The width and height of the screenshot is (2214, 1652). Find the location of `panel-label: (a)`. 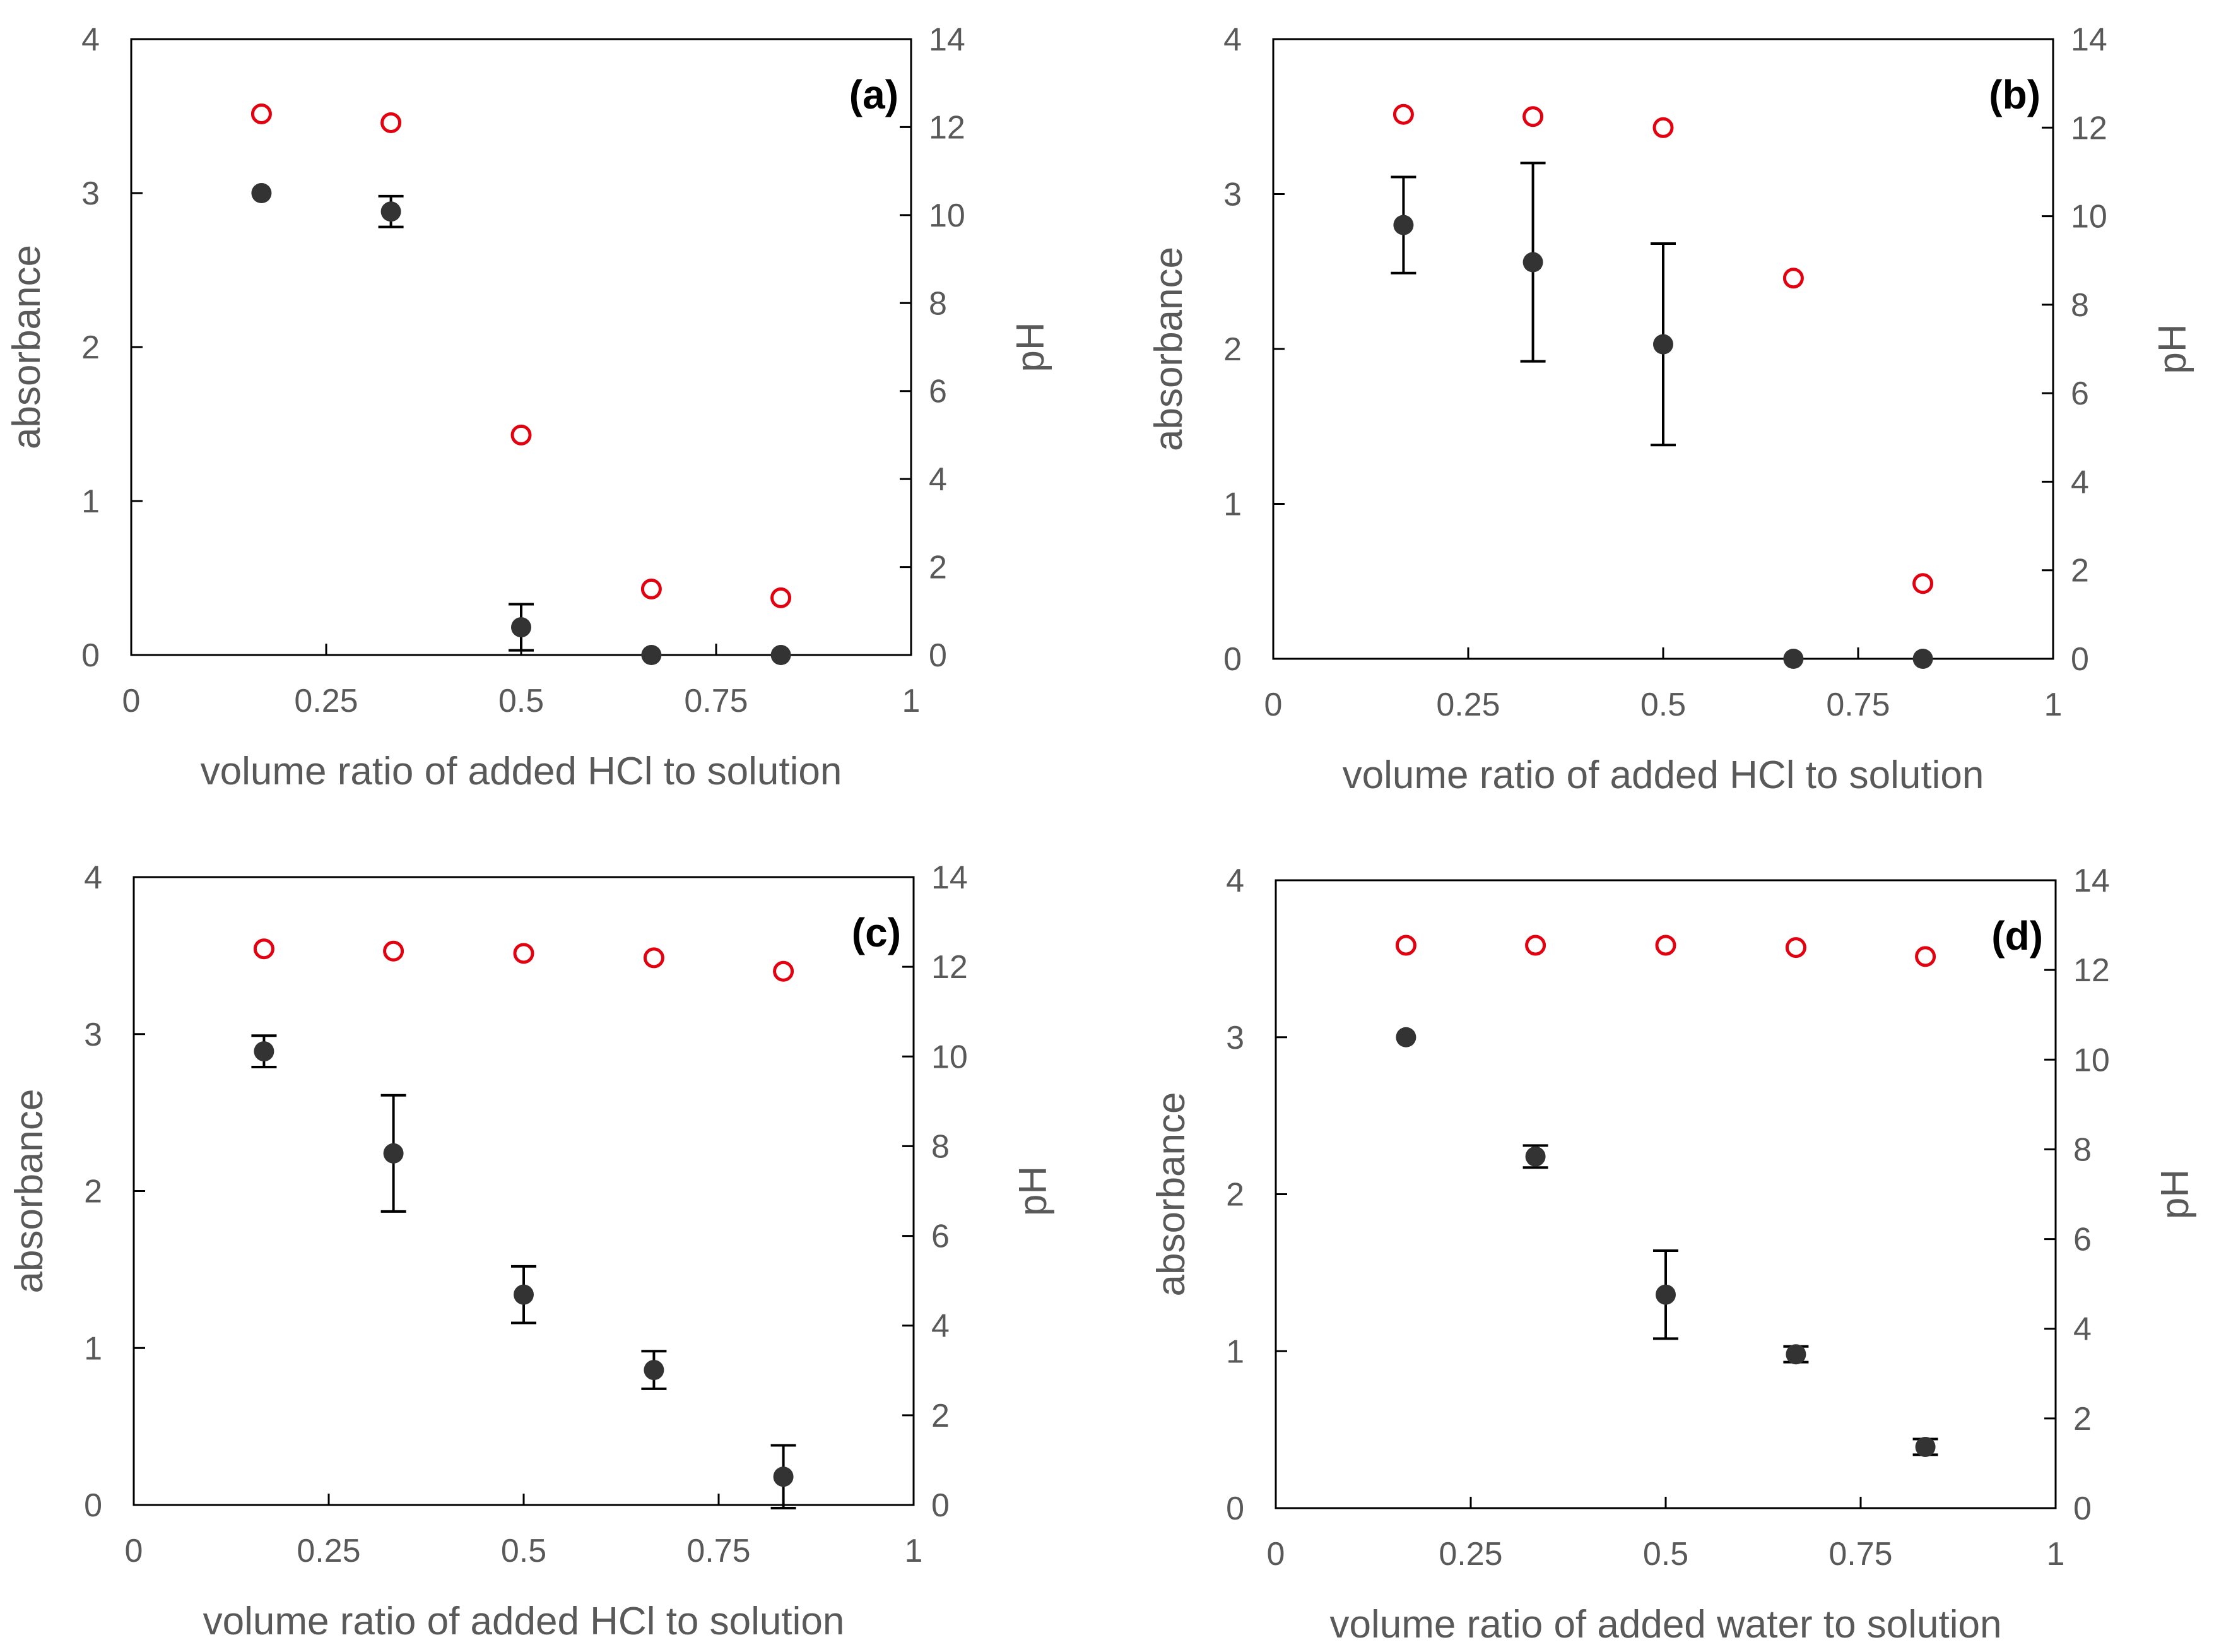

panel-label: (a) is located at coordinates (873, 94).